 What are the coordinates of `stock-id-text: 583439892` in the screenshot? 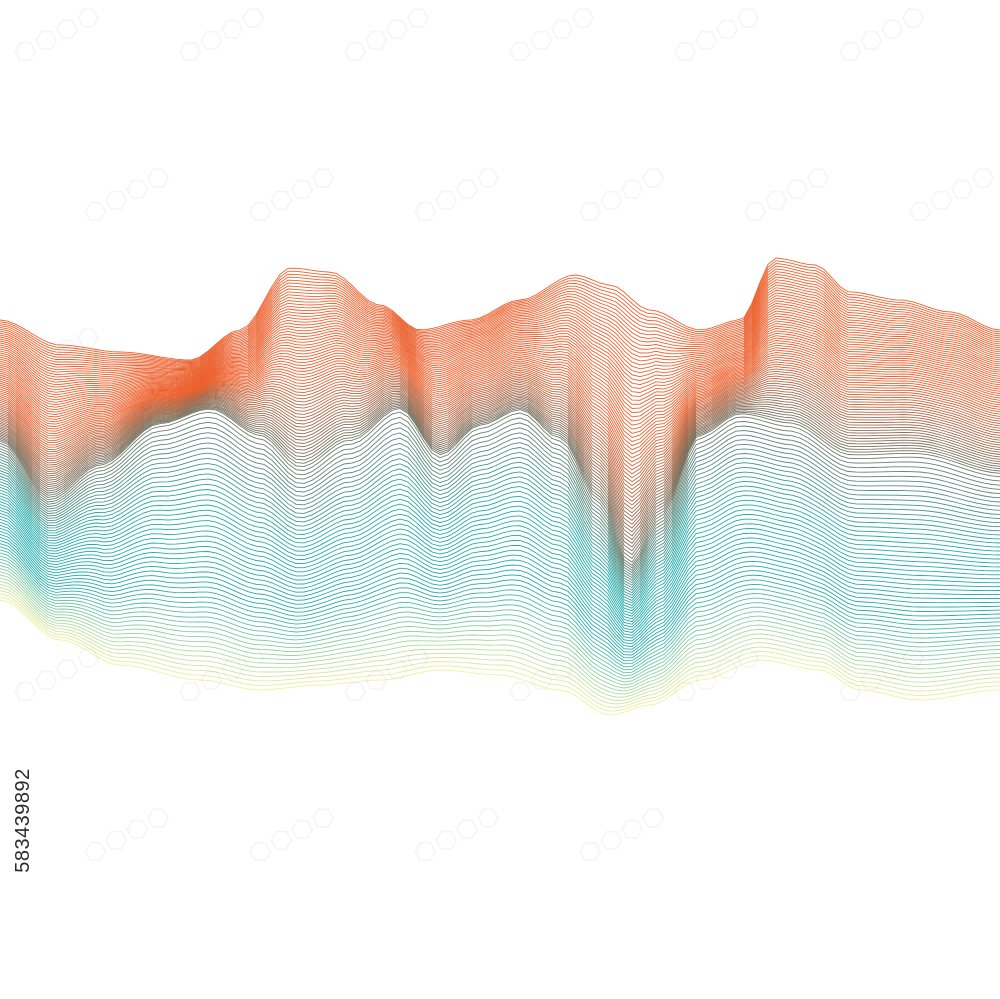 It's located at (22, 820).